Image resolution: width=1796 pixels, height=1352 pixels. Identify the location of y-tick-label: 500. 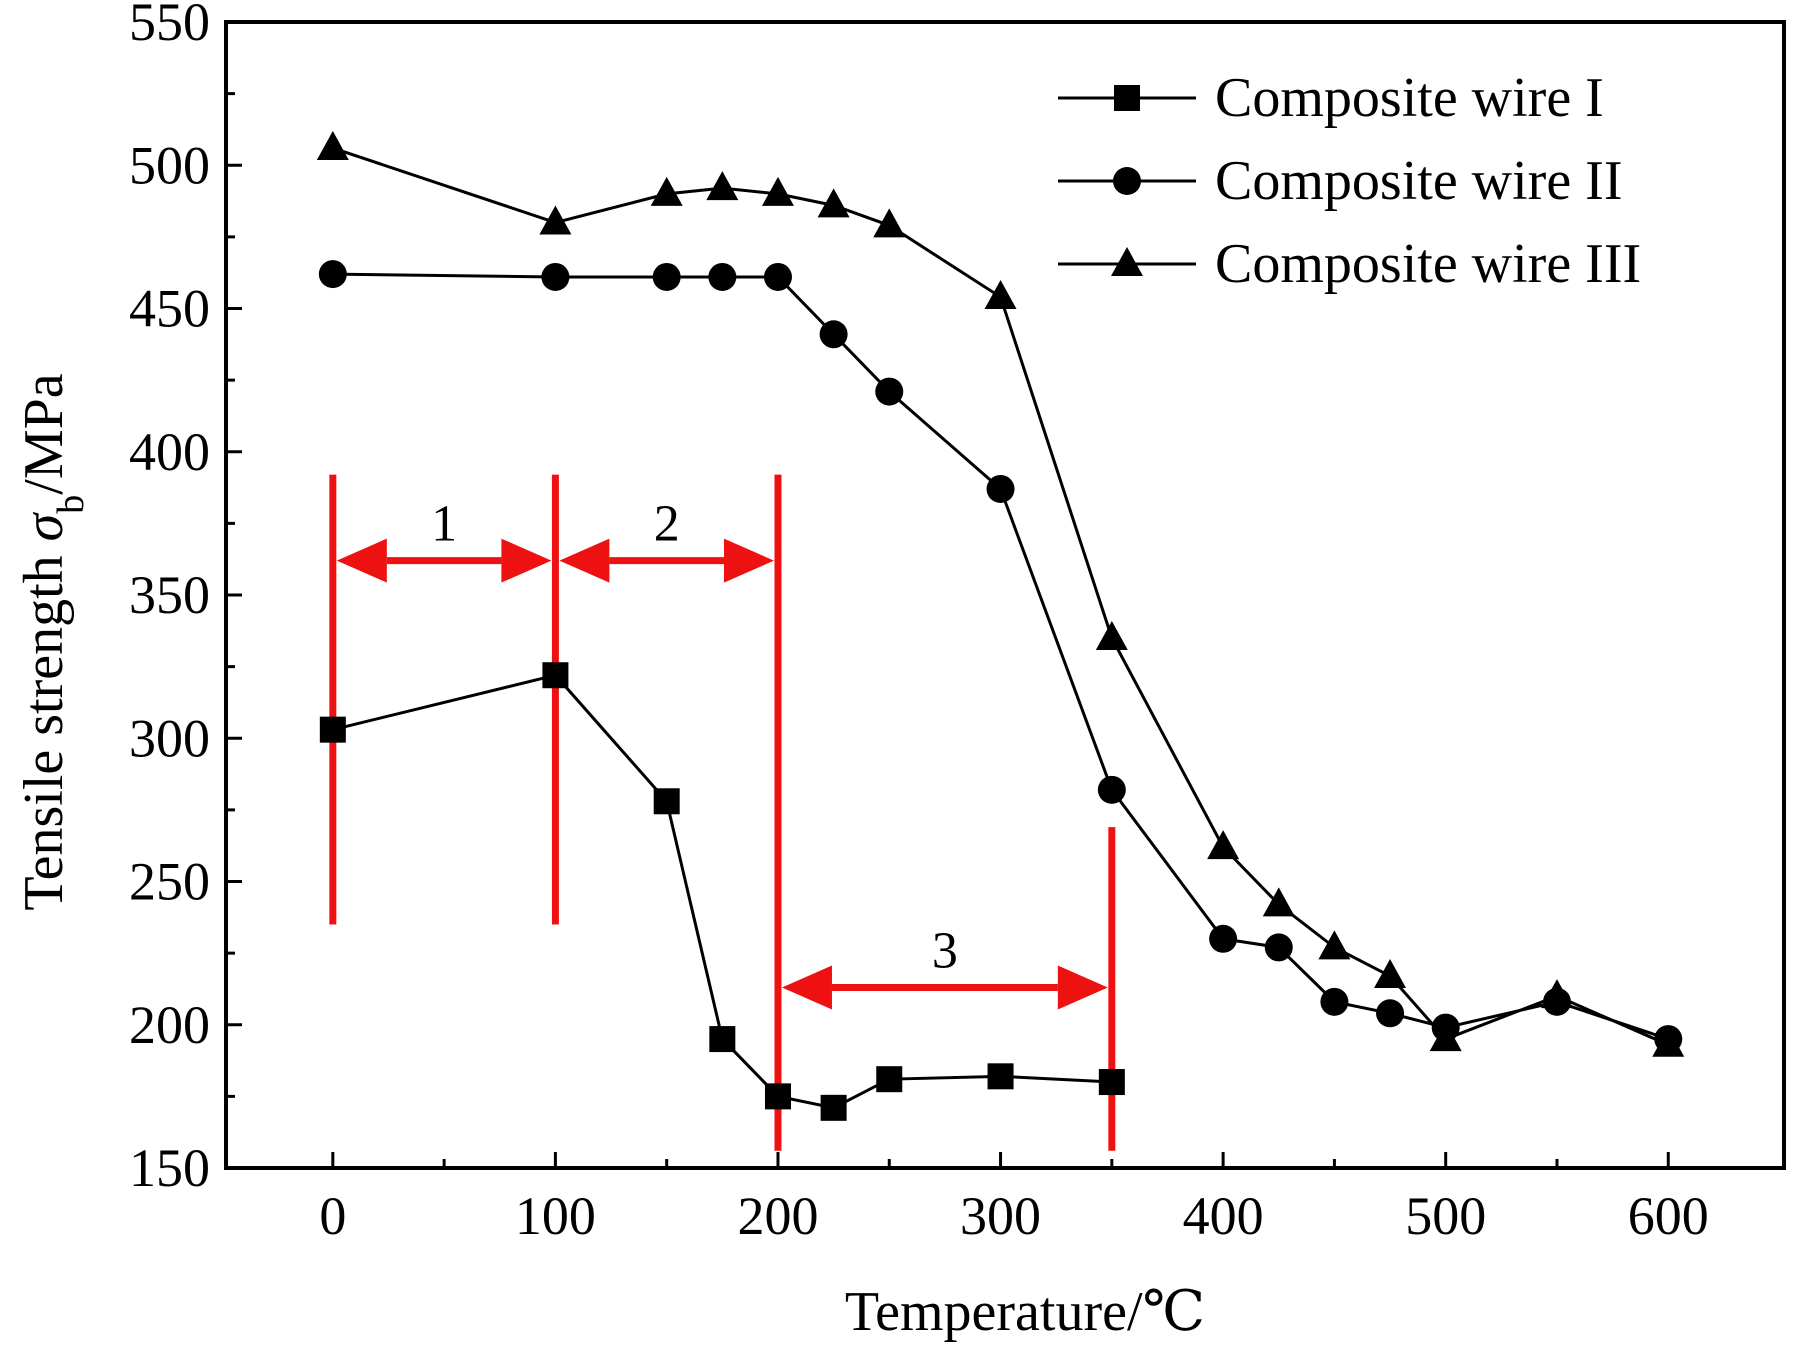
(169, 165).